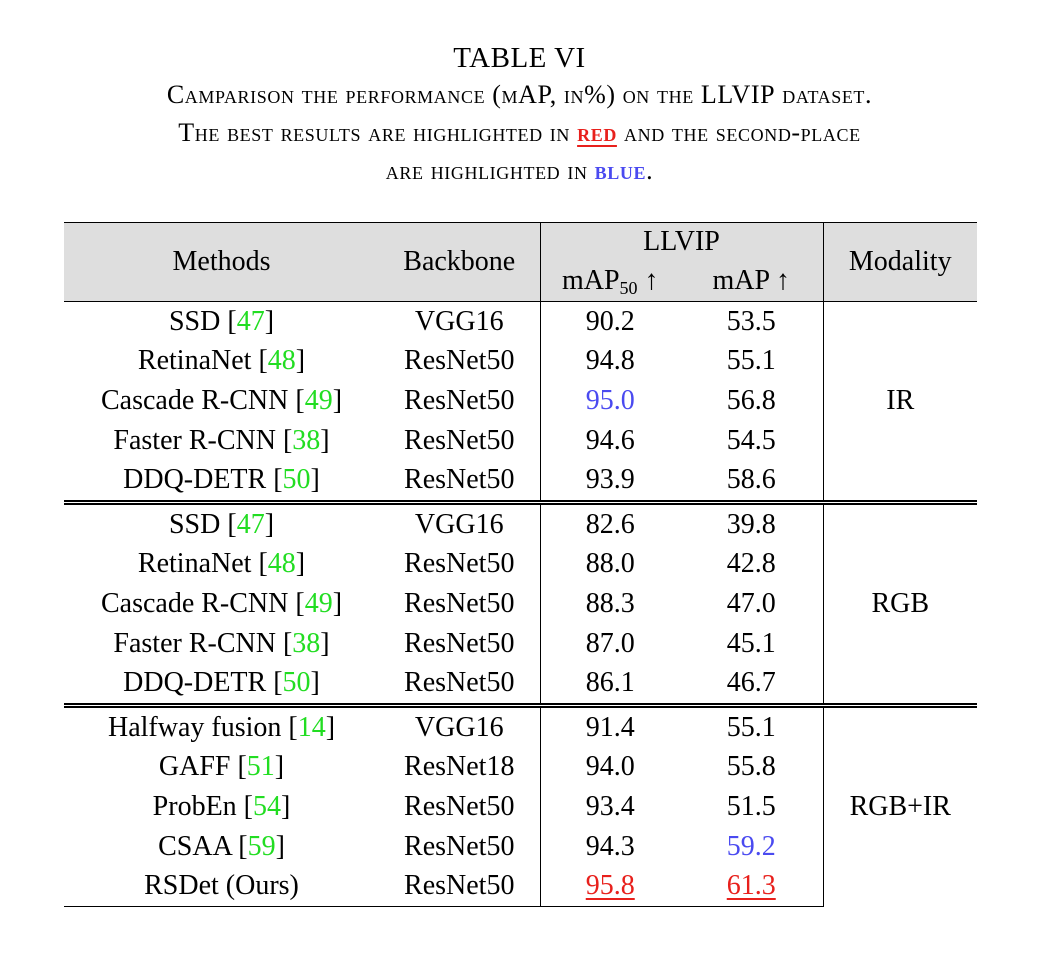  What do you see at coordinates (260, 767) in the screenshot?
I see `citation-link: 51` at bounding box center [260, 767].